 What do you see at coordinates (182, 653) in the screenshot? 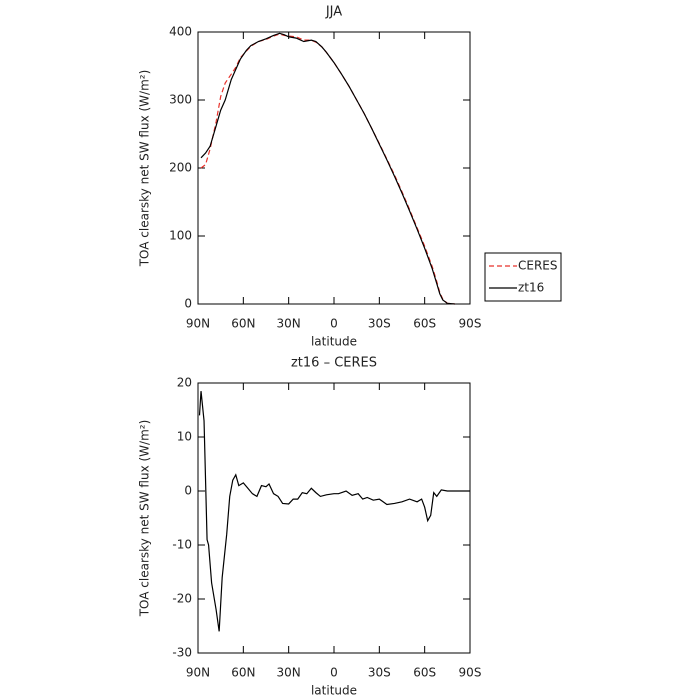
I see `y-tick-label: -30` at bounding box center [182, 653].